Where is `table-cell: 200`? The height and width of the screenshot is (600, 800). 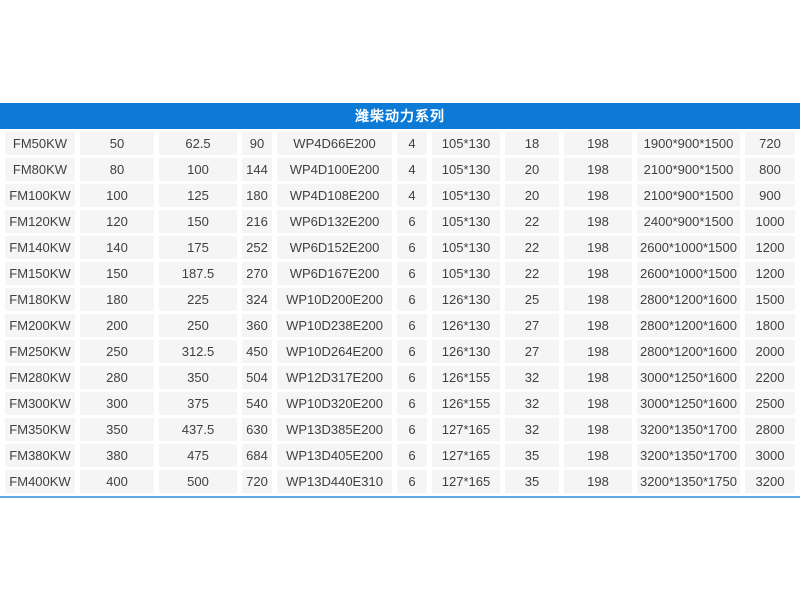 table-cell: 200 is located at coordinates (117, 325).